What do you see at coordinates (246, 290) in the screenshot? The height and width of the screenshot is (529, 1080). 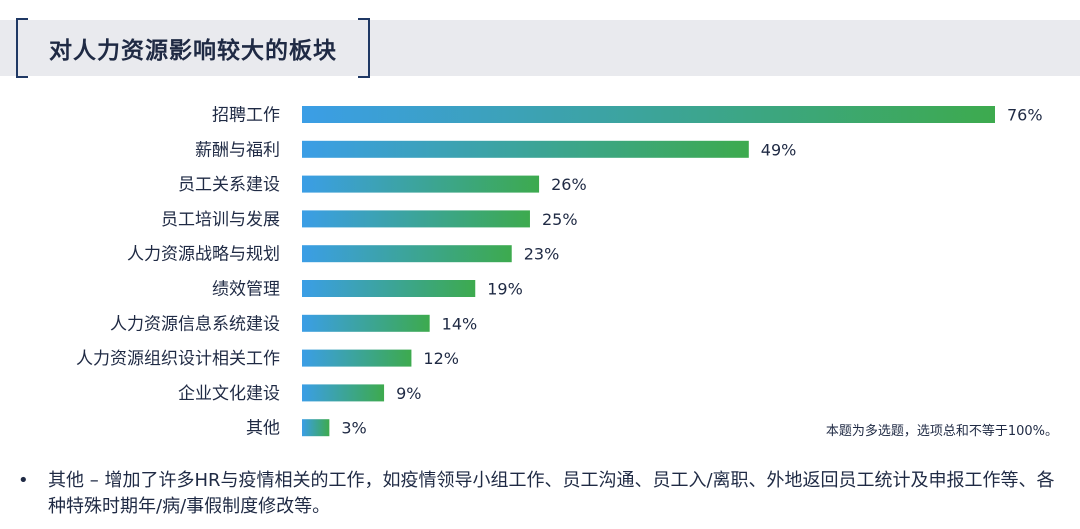 I see `category-label: 绩效管理` at bounding box center [246, 290].